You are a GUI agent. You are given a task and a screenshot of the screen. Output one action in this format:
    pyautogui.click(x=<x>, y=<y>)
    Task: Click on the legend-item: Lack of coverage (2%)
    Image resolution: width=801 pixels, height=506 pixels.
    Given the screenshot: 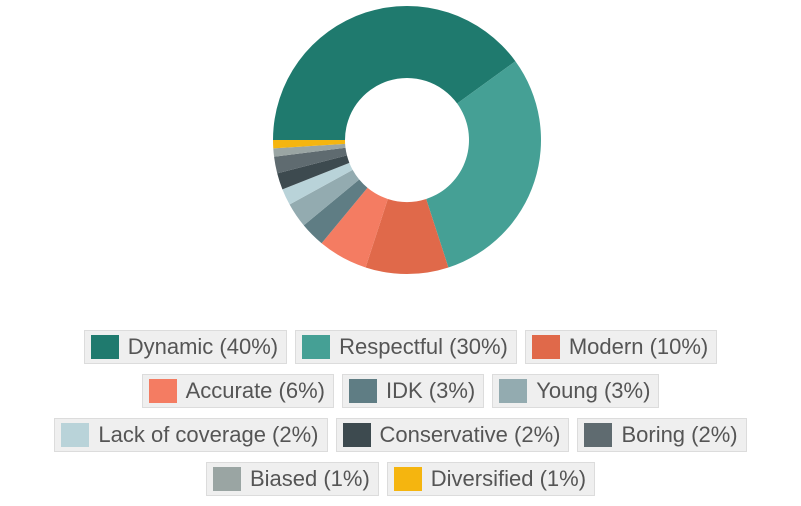 What is the action you would take?
    pyautogui.click(x=191, y=435)
    